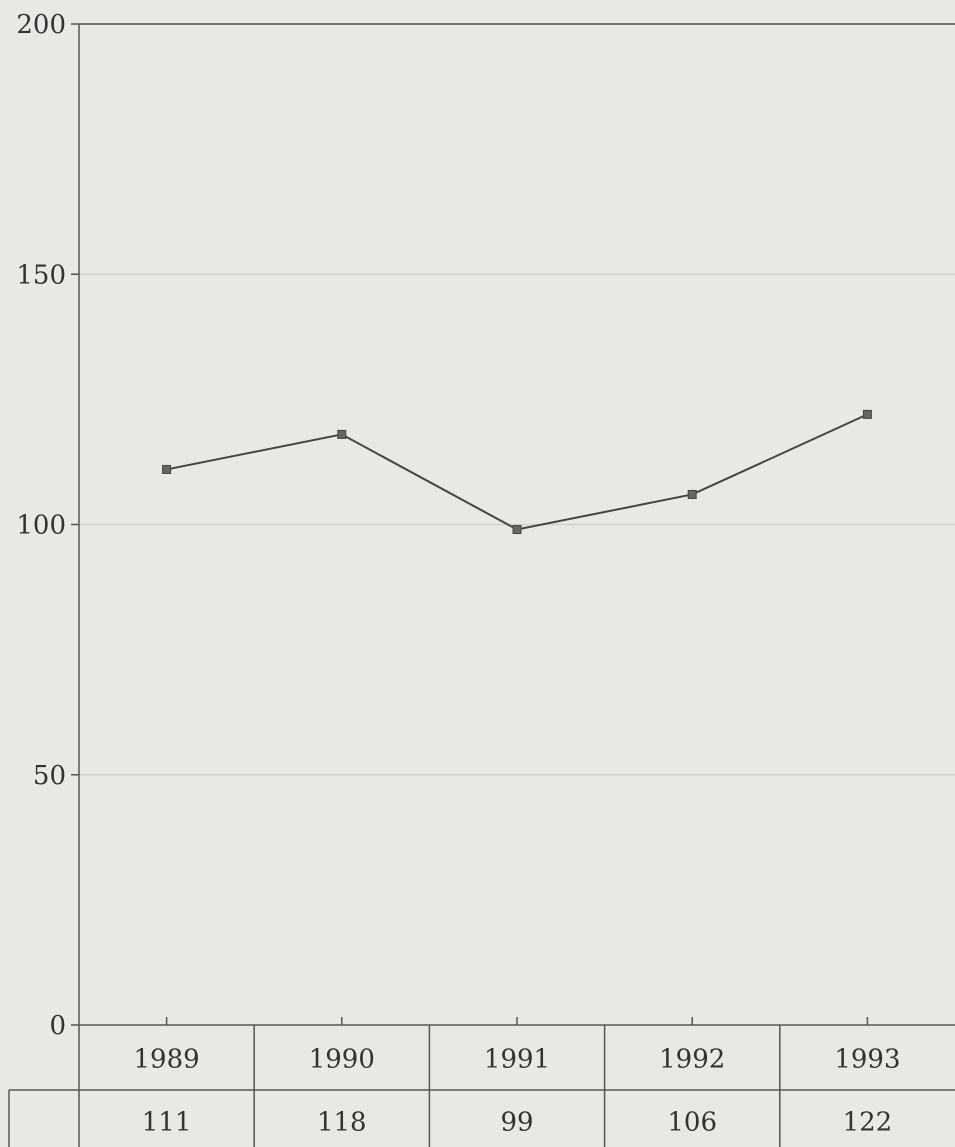 Image resolution: width=955 pixels, height=1147 pixels. Describe the element at coordinates (167, 1060) in the screenshot. I see `category-label: 1989` at that location.